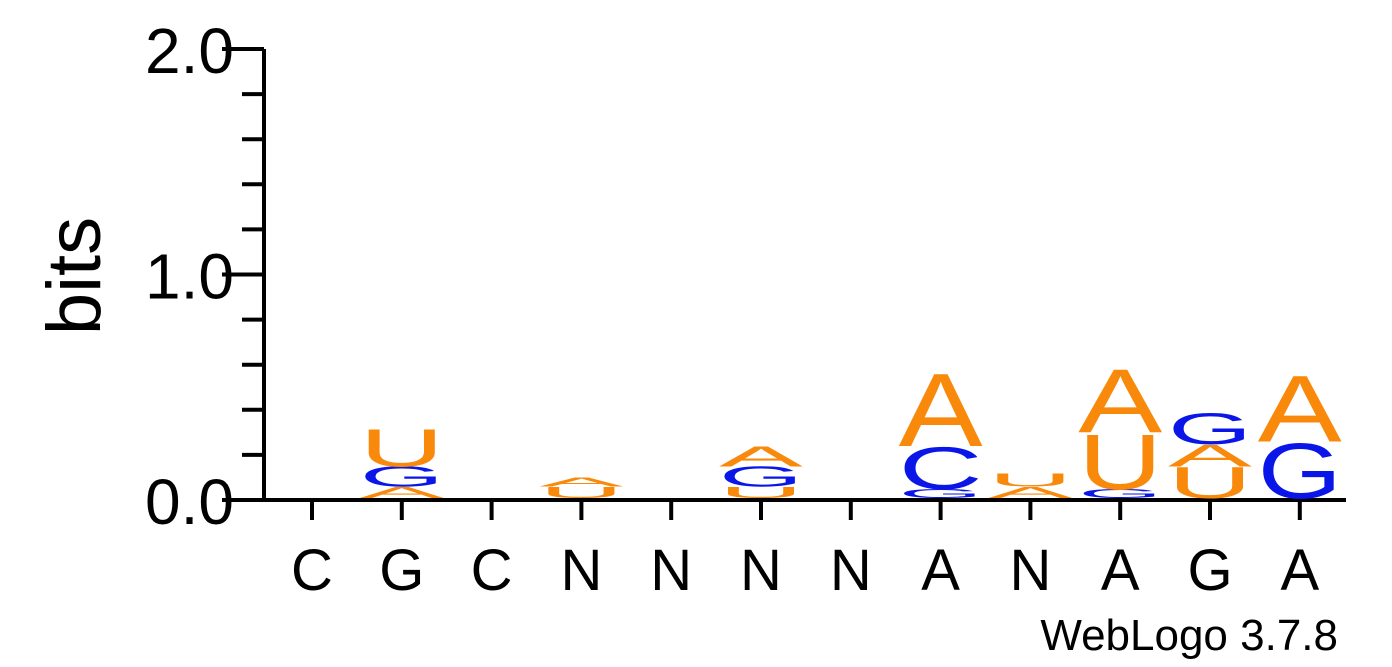  What do you see at coordinates (189, 502) in the screenshot?
I see `y-tick-label: 0.0` at bounding box center [189, 502].